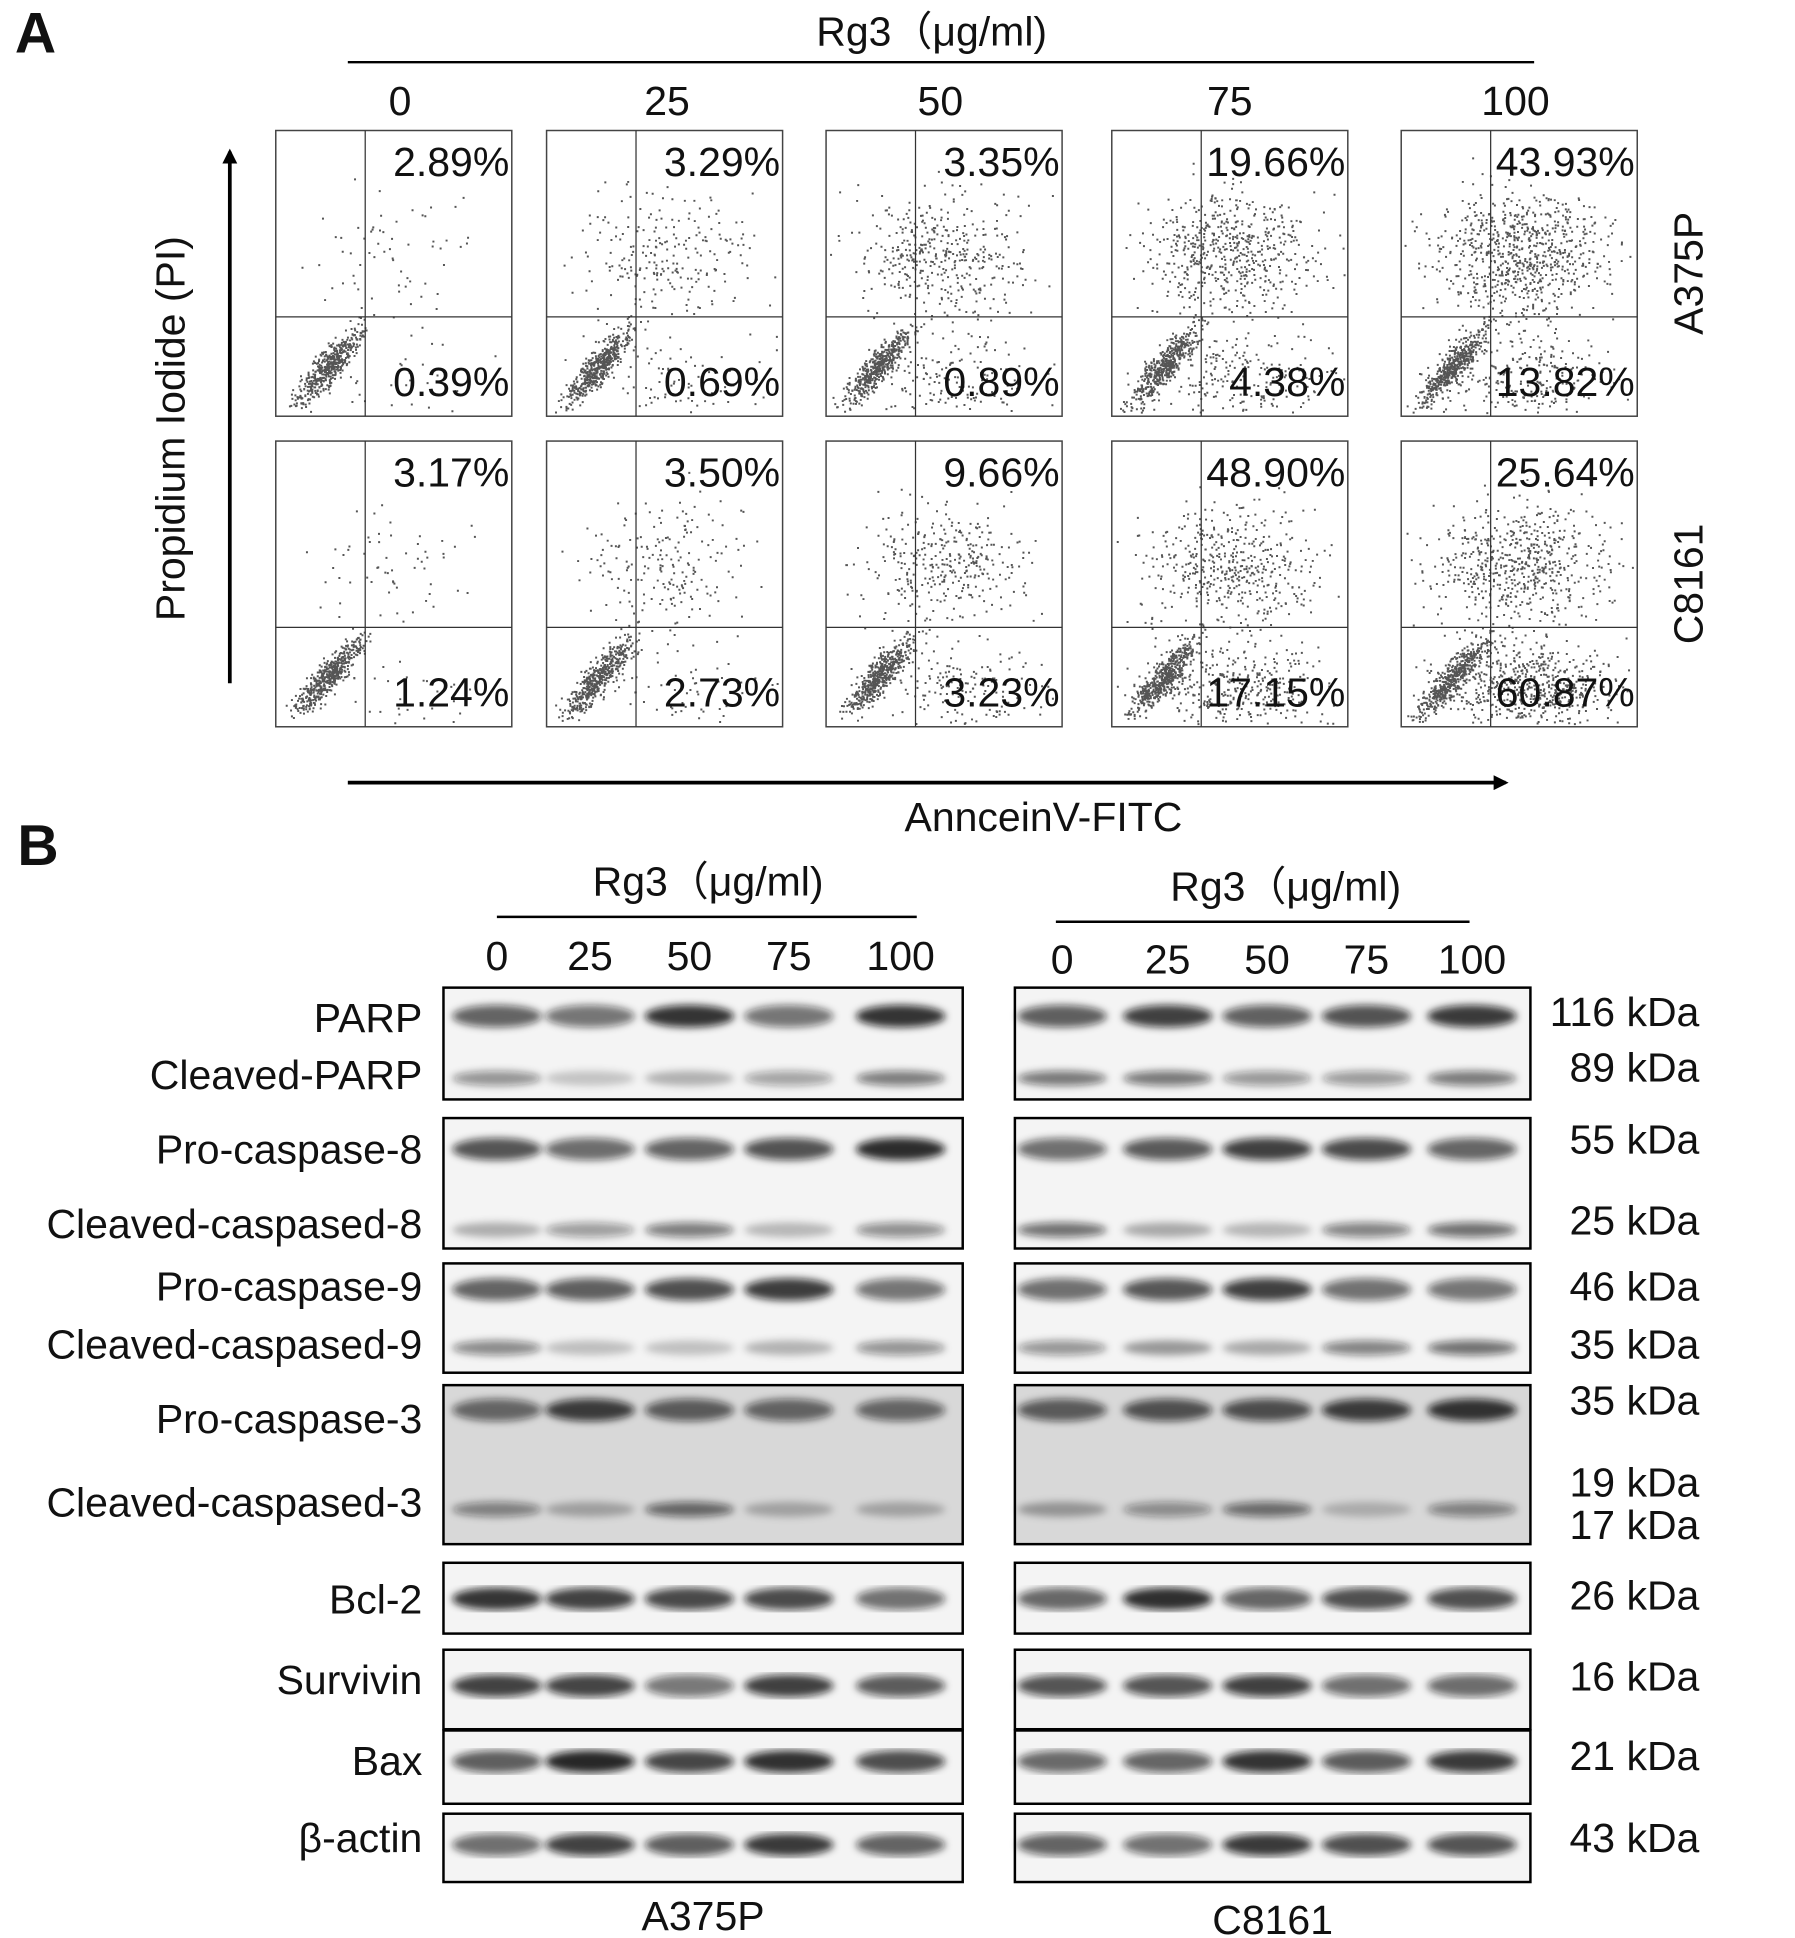 This screenshot has height=1938, width=1795. What do you see at coordinates (1001, 162) in the screenshot?
I see `percent-upper-right: 3.35%` at bounding box center [1001, 162].